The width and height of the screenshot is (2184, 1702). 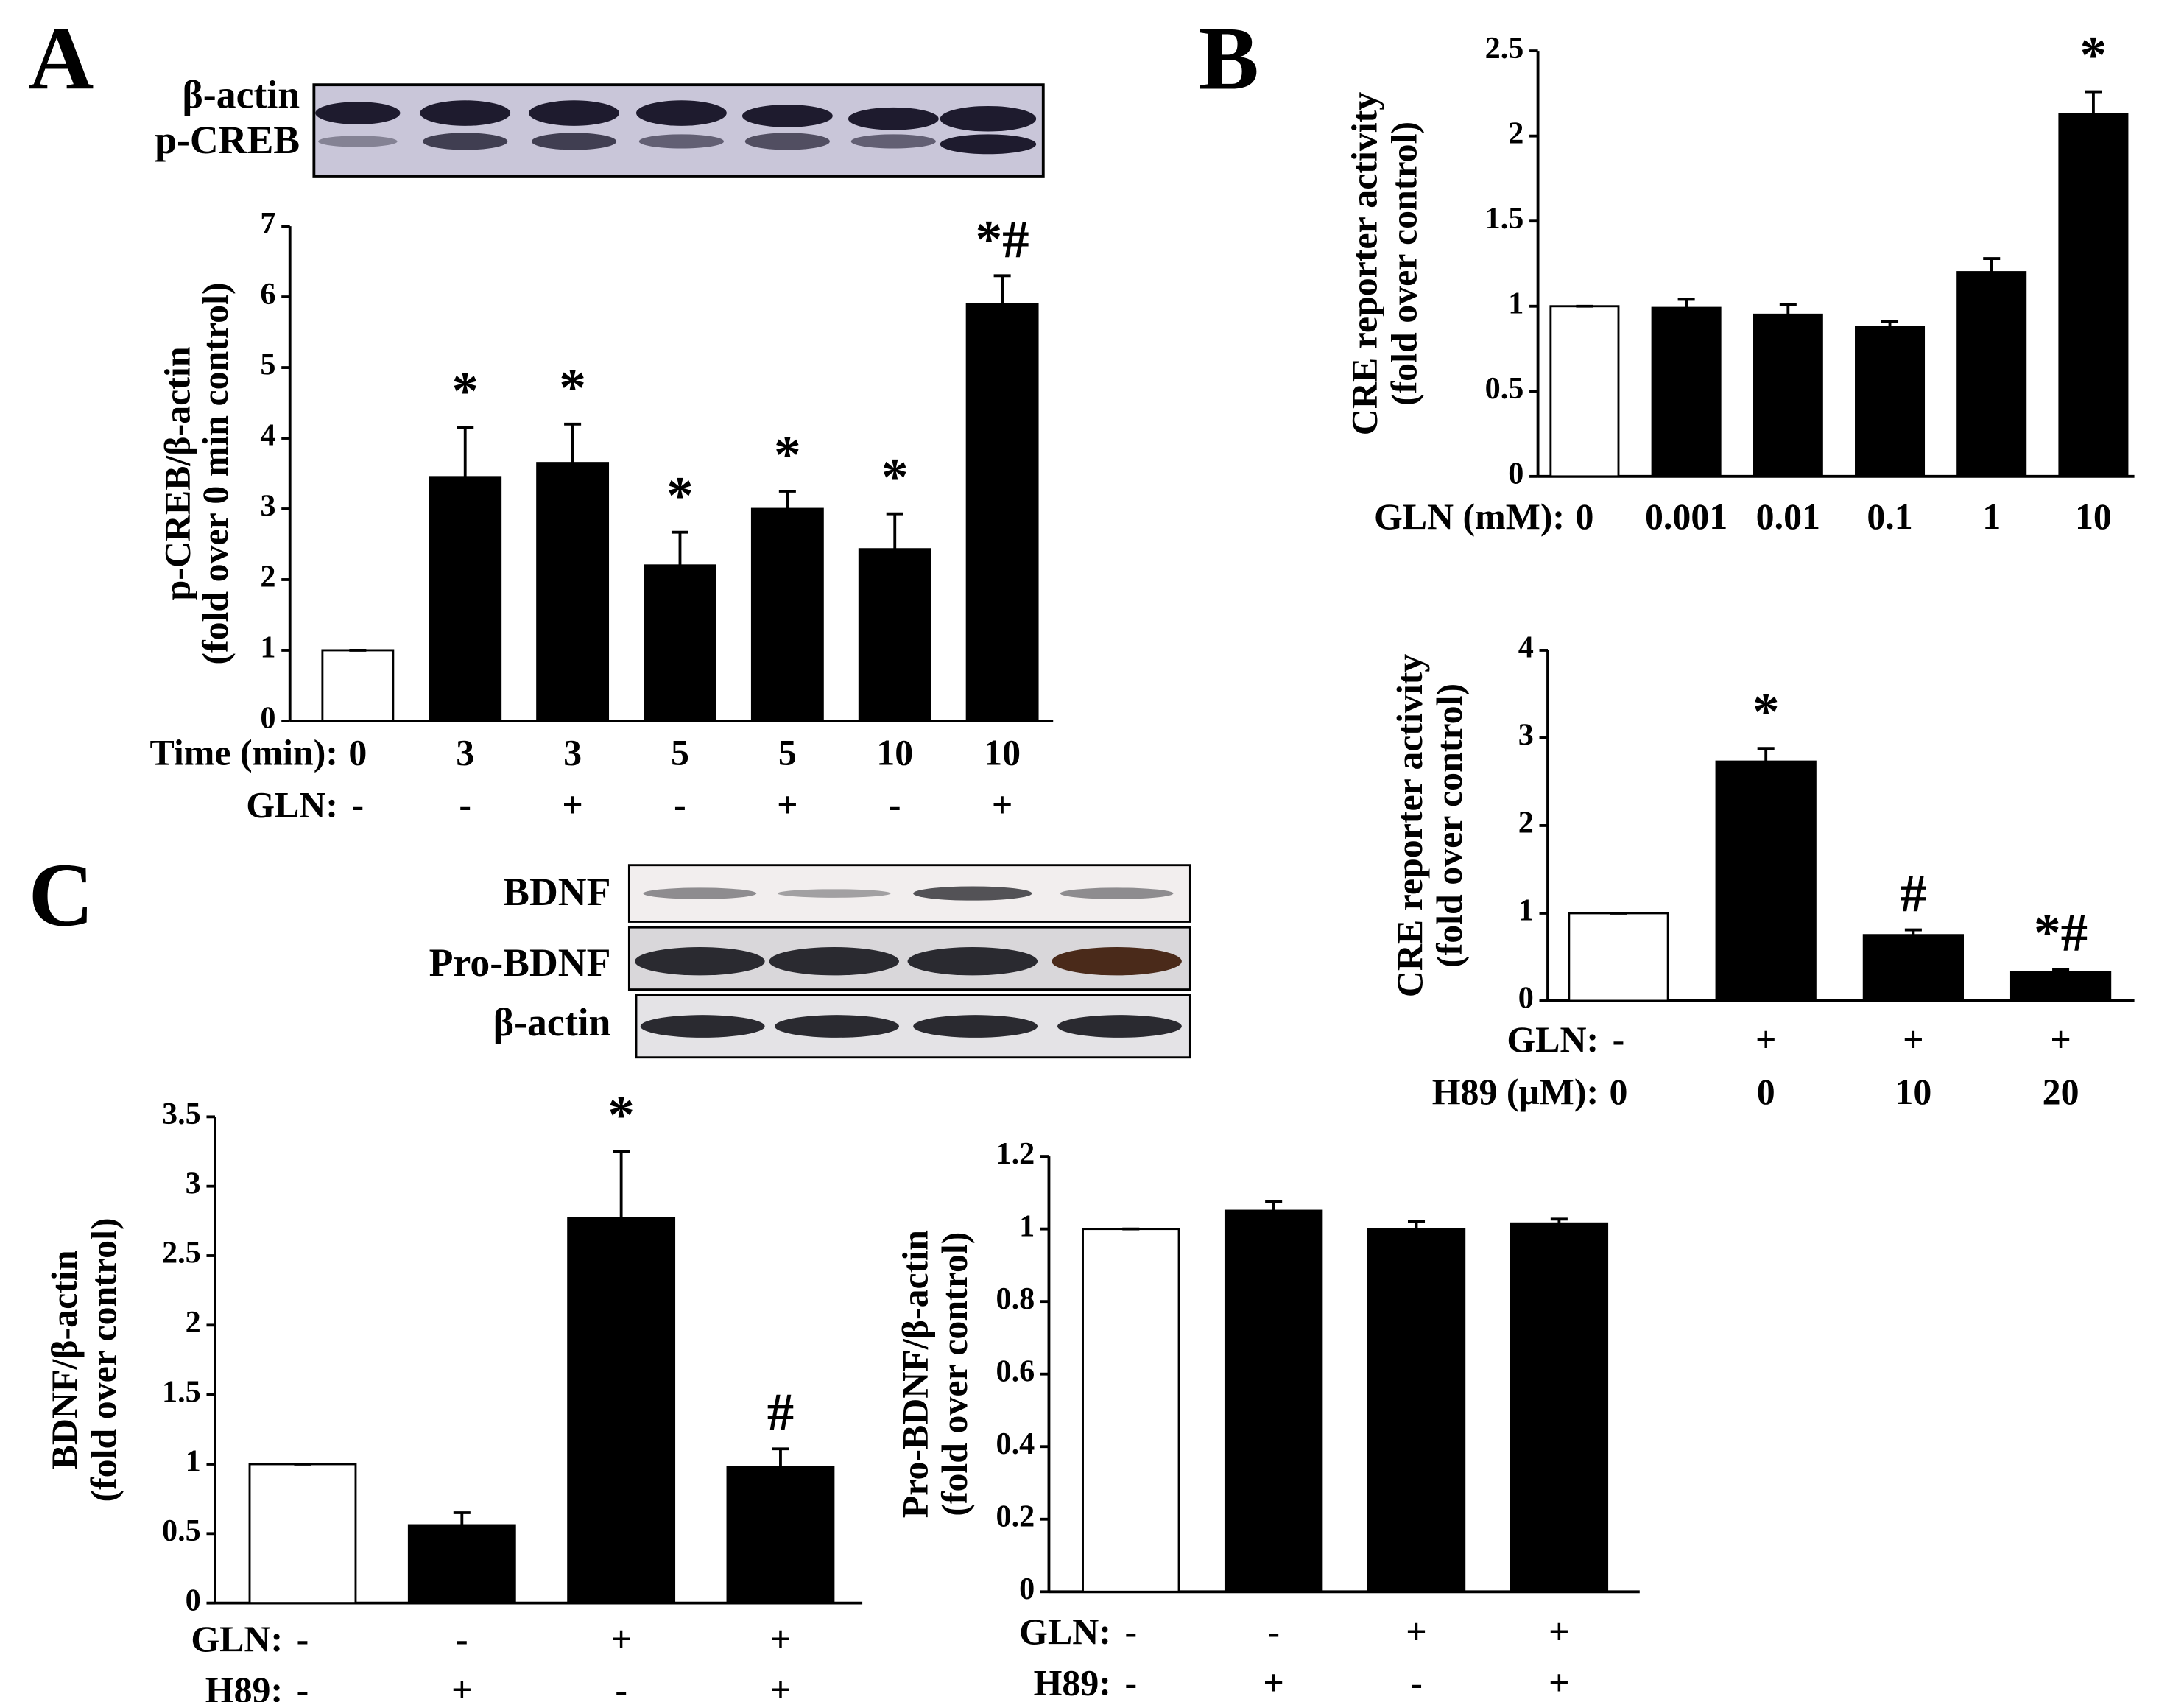 What do you see at coordinates (600, 125) in the screenshot?
I see `western-blot-a: β-actin p-CREB` at bounding box center [600, 125].